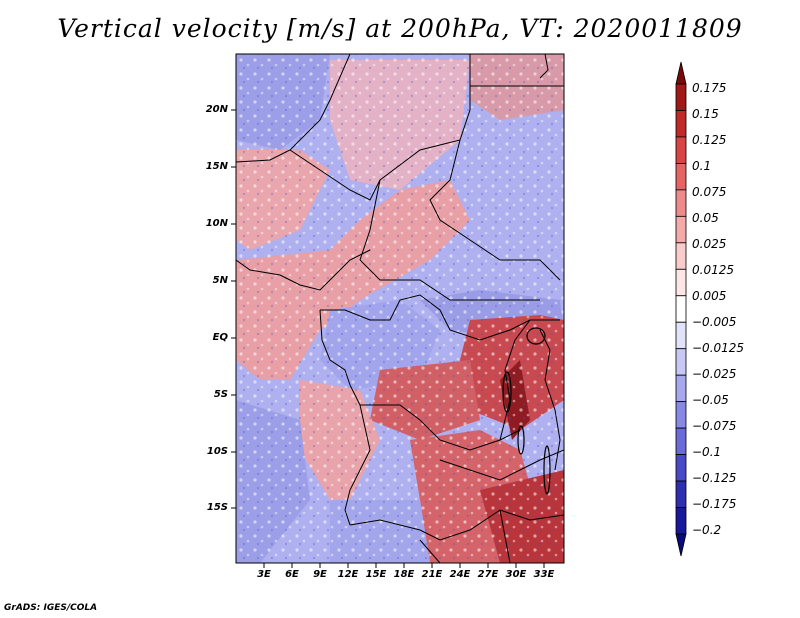  I want to click on lon-label-33e: 33E, so click(544, 574).